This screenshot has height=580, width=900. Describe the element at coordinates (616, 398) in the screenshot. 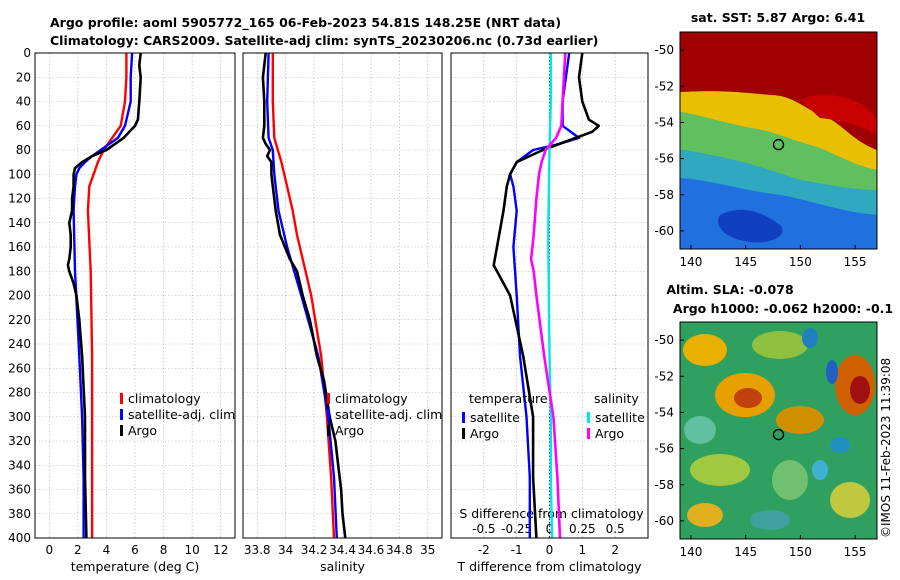

I see `legend-title-salinity: salinity` at that location.